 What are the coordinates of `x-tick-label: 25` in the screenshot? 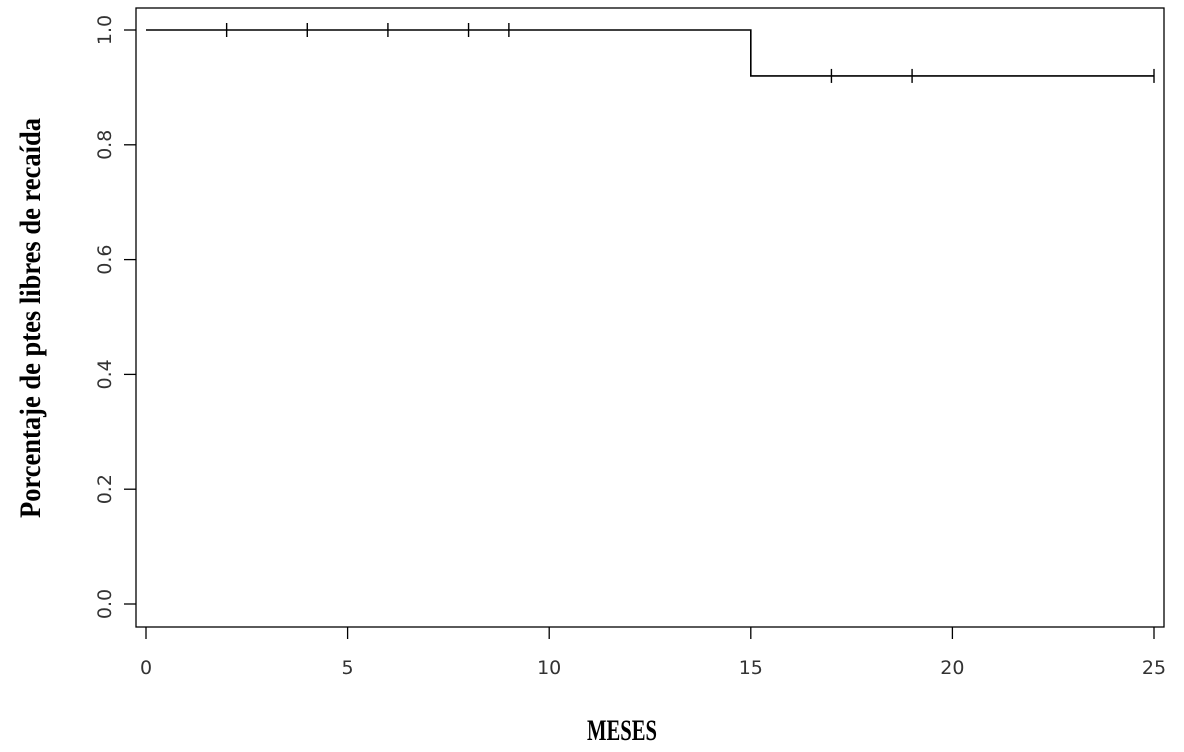 It's located at (1154, 668).